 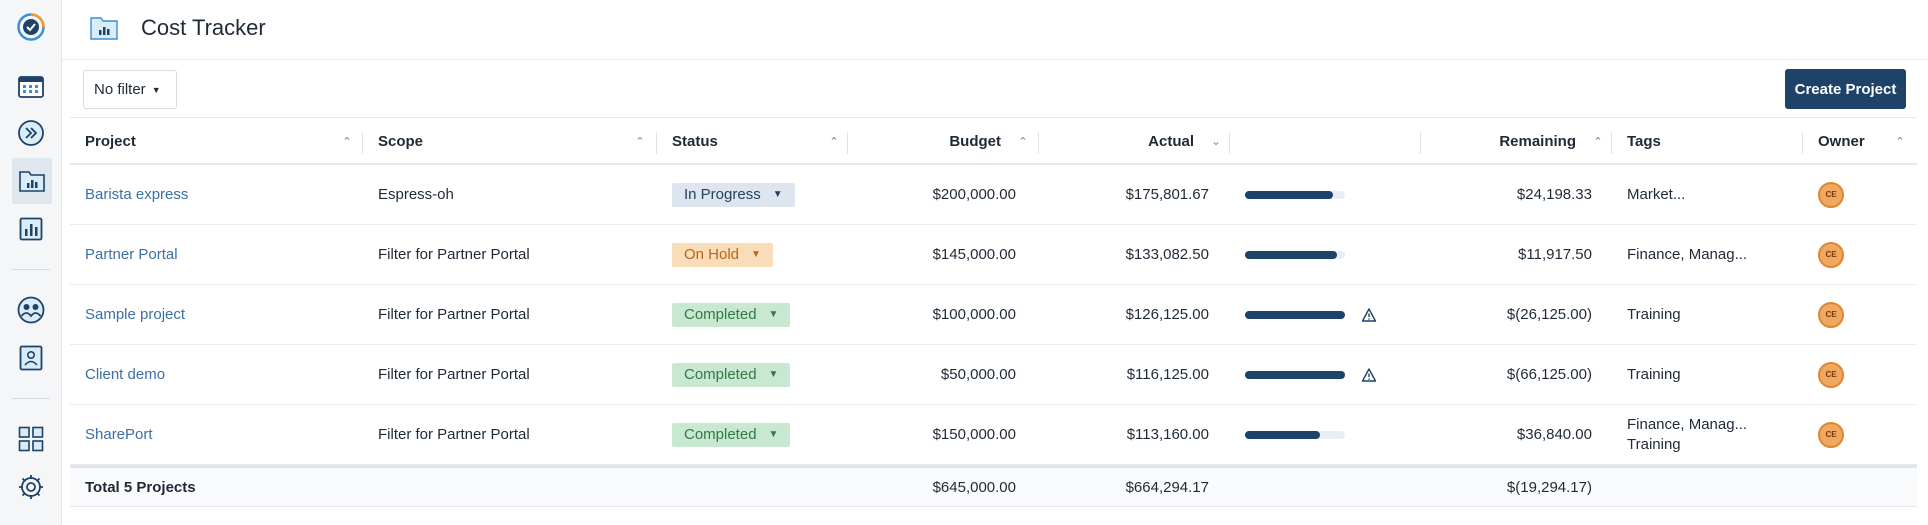 I want to click on project-link: Sample project, so click(x=135, y=314).